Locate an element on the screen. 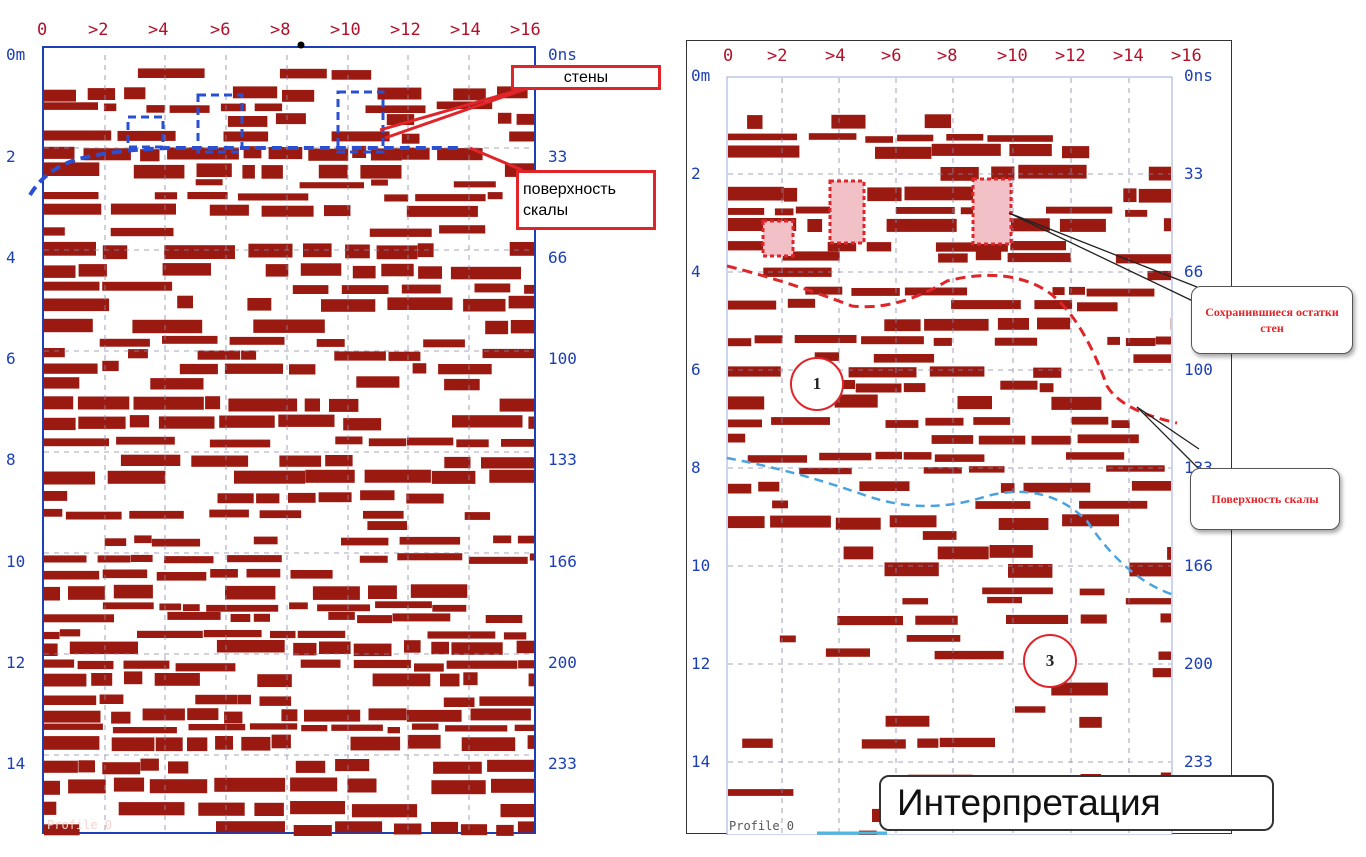  right-depth-1: 2 is located at coordinates (696, 173).